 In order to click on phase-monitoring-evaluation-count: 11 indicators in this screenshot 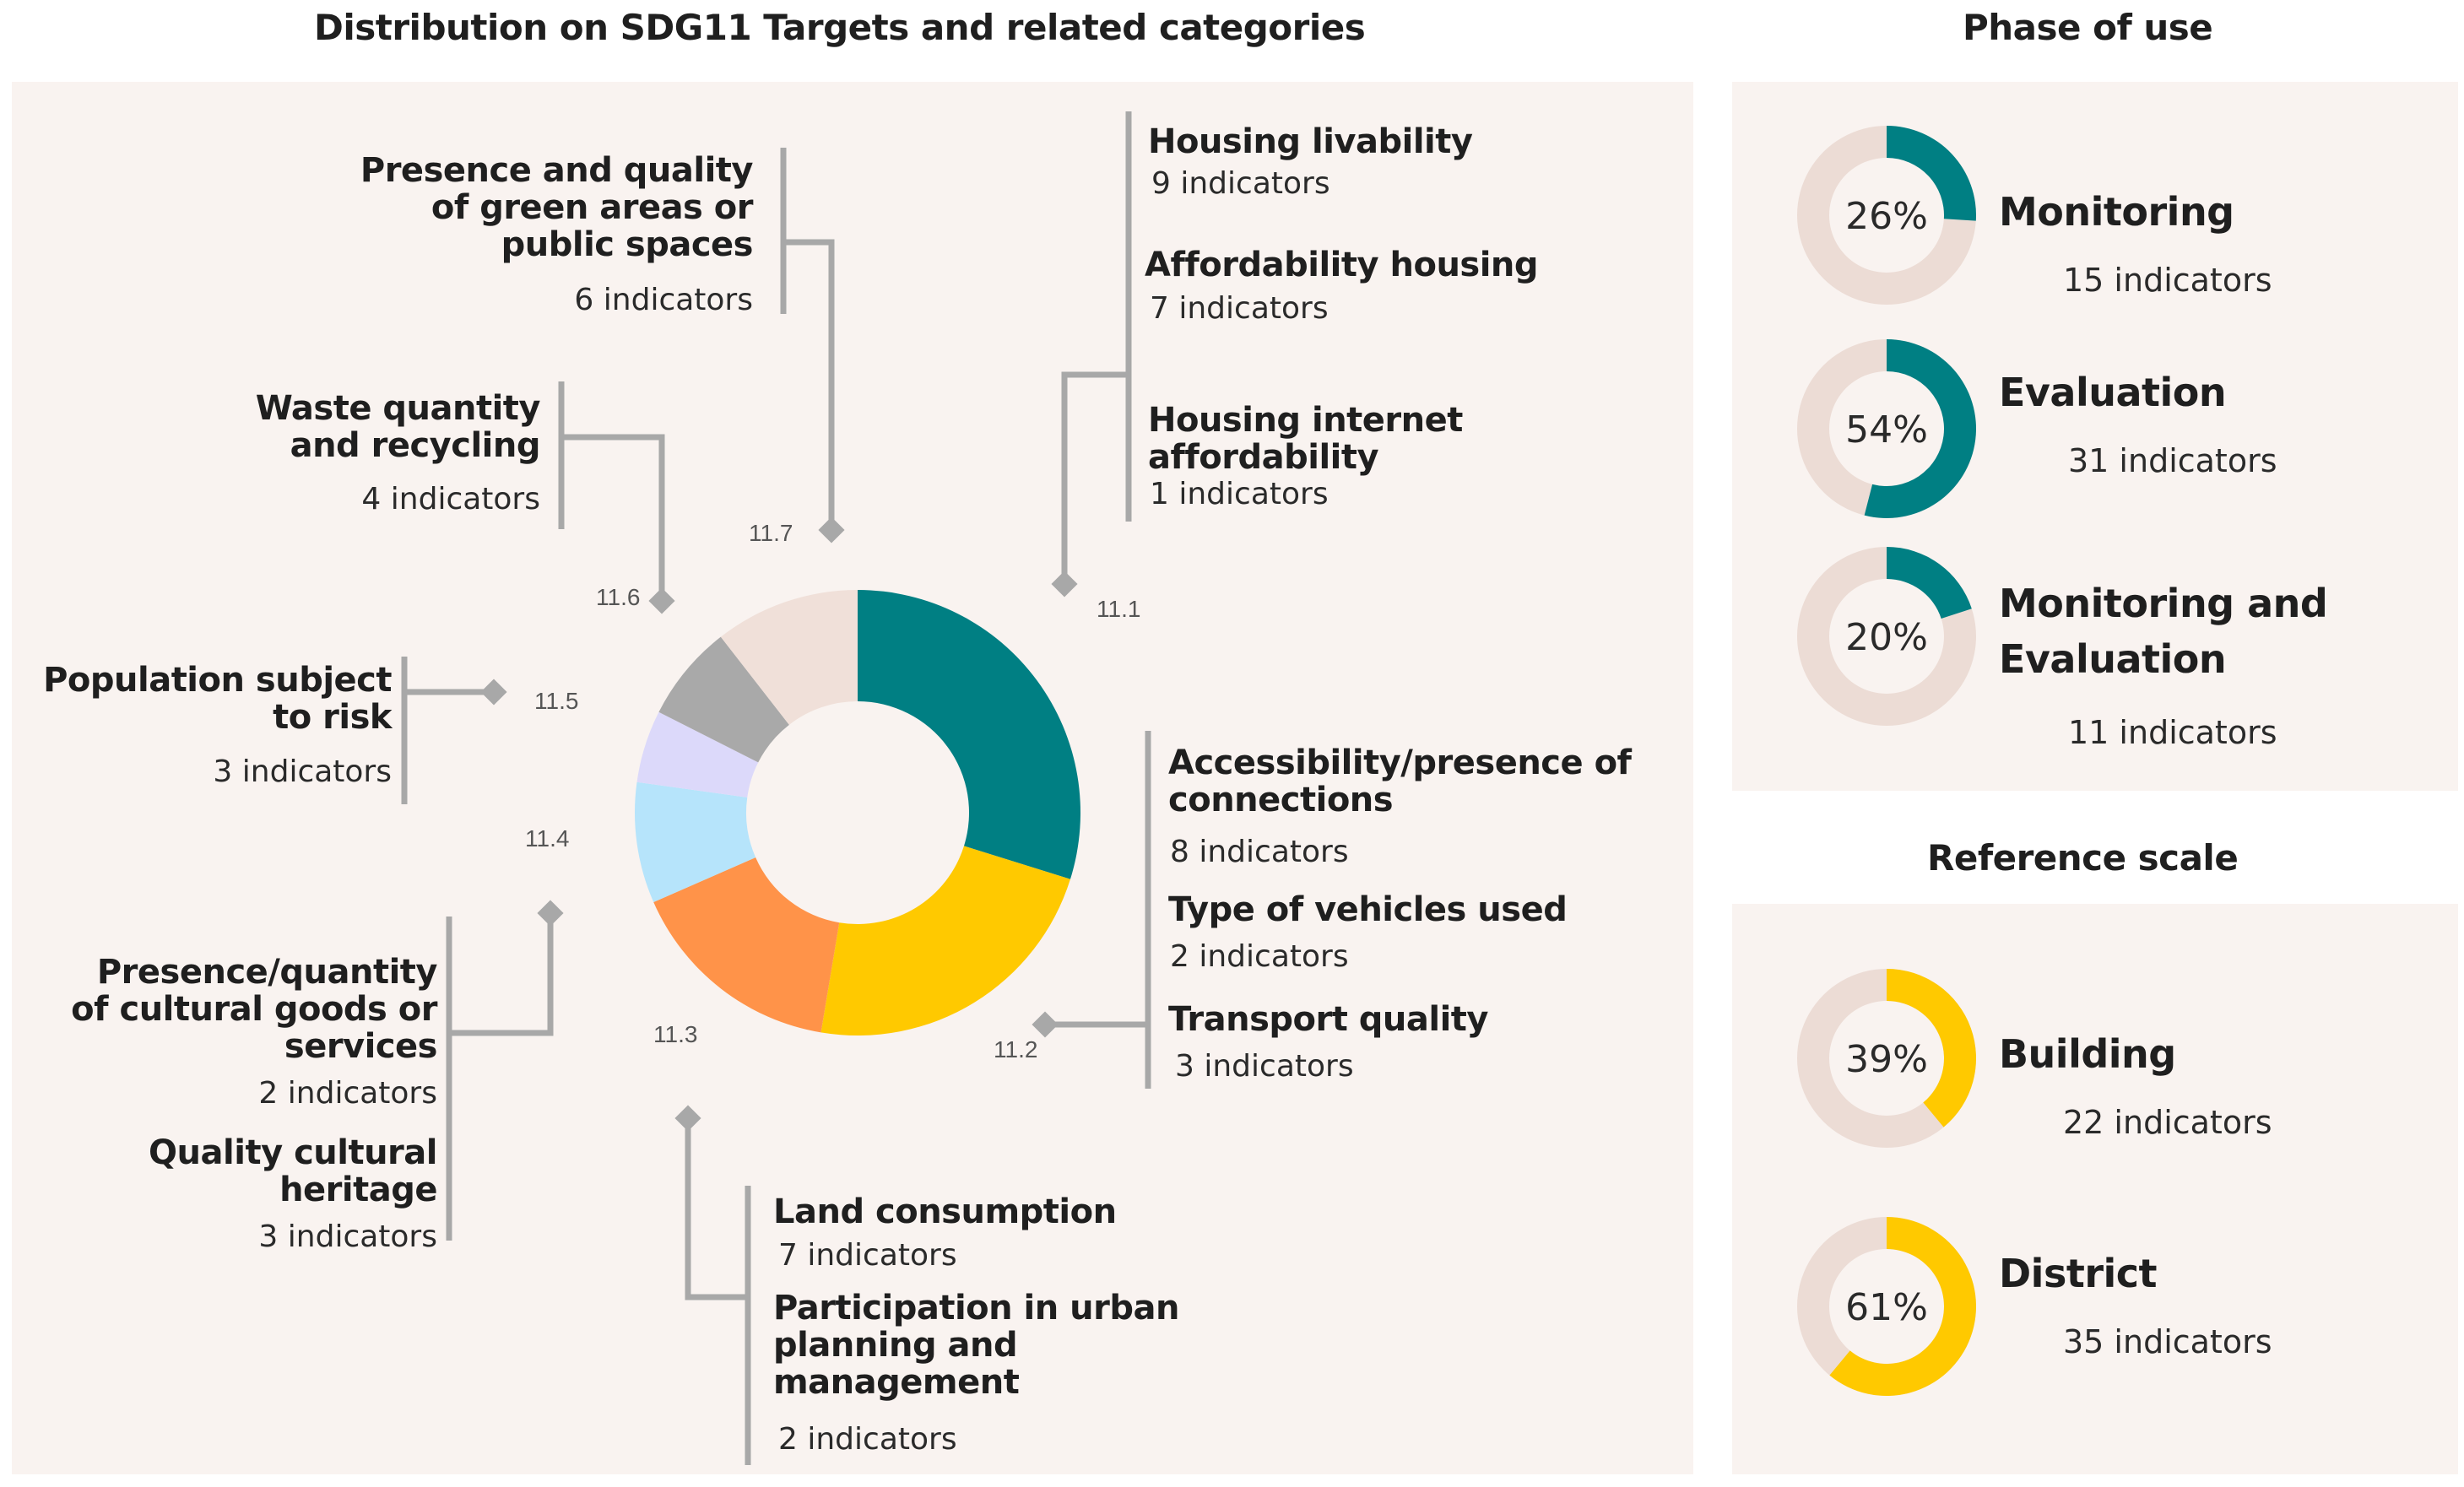, I will do `click(2172, 732)`.